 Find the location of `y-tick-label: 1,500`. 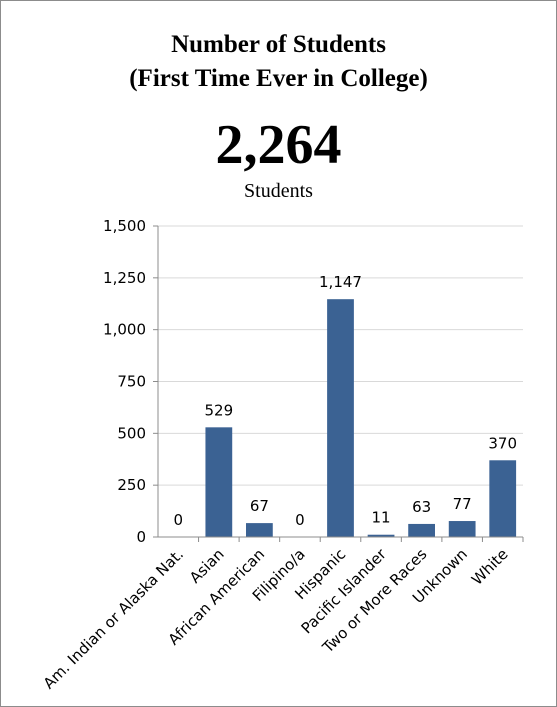

y-tick-label: 1,500 is located at coordinates (124, 226).